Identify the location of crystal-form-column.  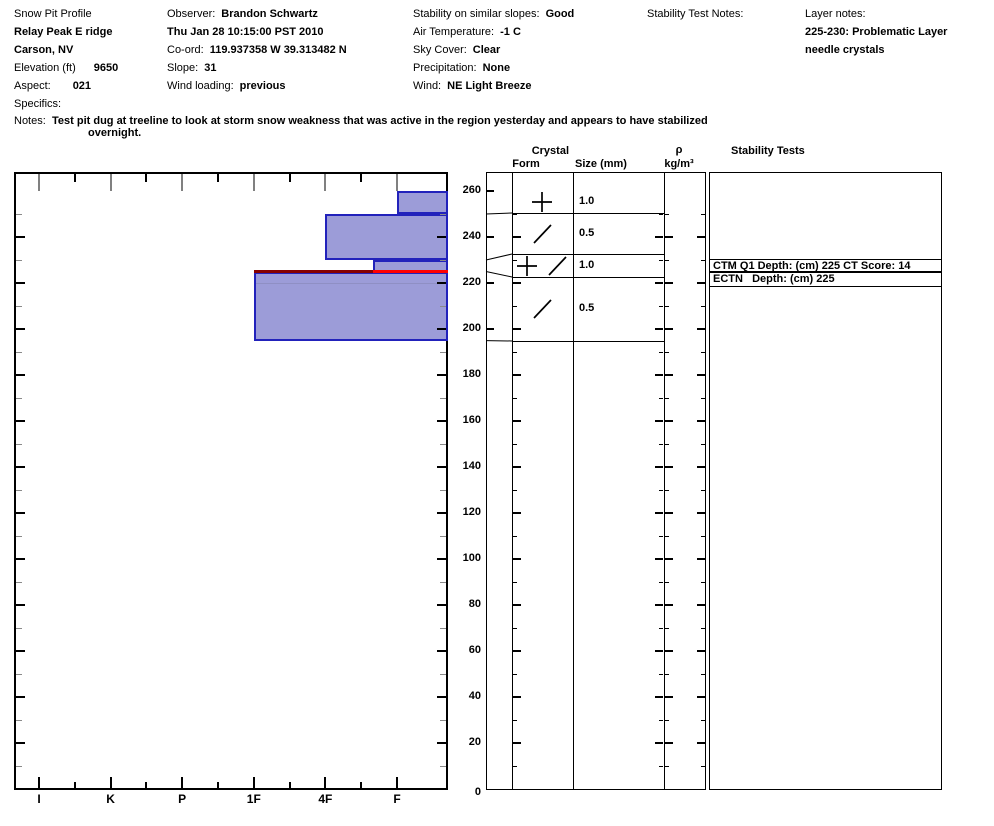
(542, 481).